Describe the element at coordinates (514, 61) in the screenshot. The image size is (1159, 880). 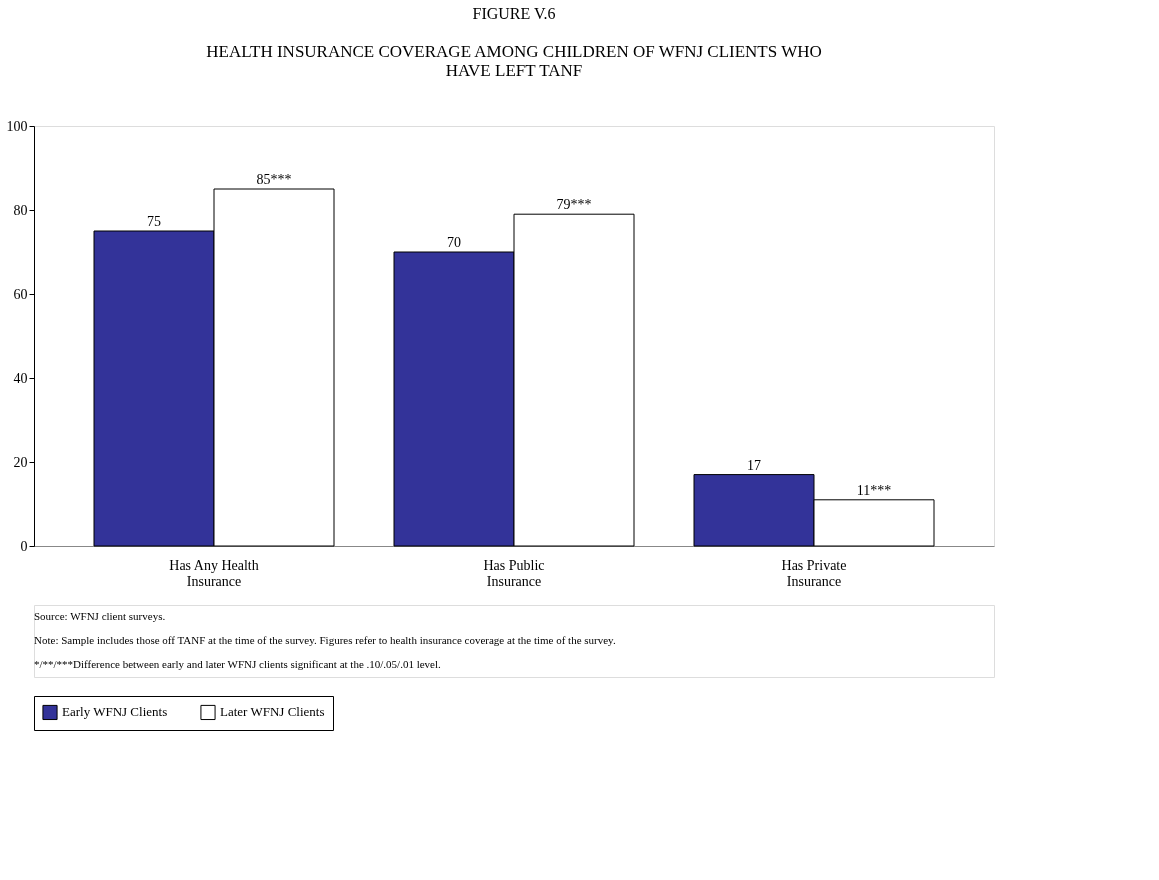
I see `chart-subtitle: HEALTH INSURANCE COVERAGE AMONG CHILDREN OF WFNJ CLIENTS WHO HAVE LEFT TANF` at that location.